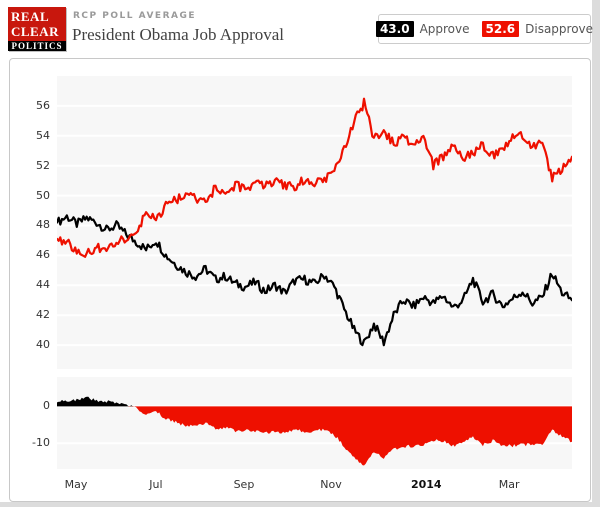 This screenshot has height=507, width=600. What do you see at coordinates (43, 255) in the screenshot?
I see `ytick-46: 46` at bounding box center [43, 255].